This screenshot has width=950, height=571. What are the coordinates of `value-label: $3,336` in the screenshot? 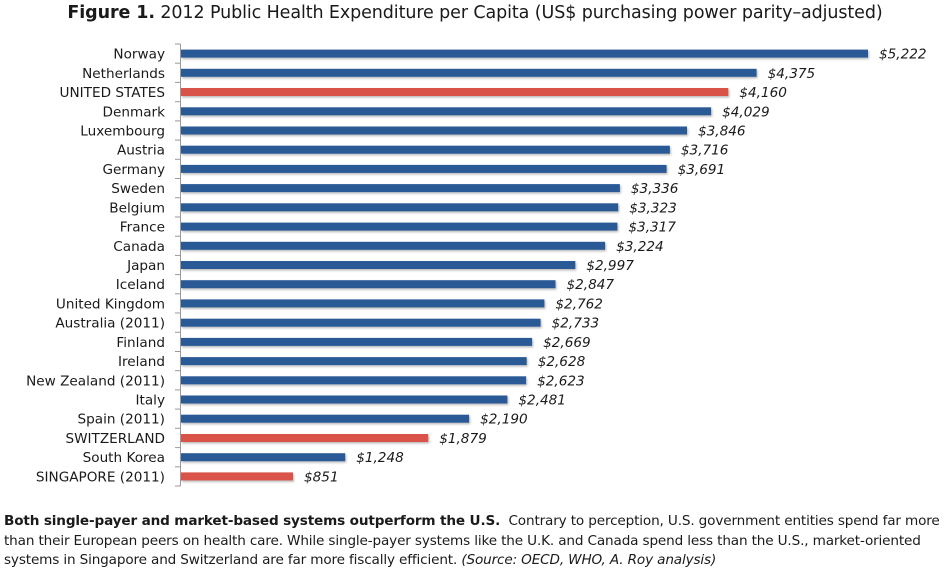 It's located at (655, 189).